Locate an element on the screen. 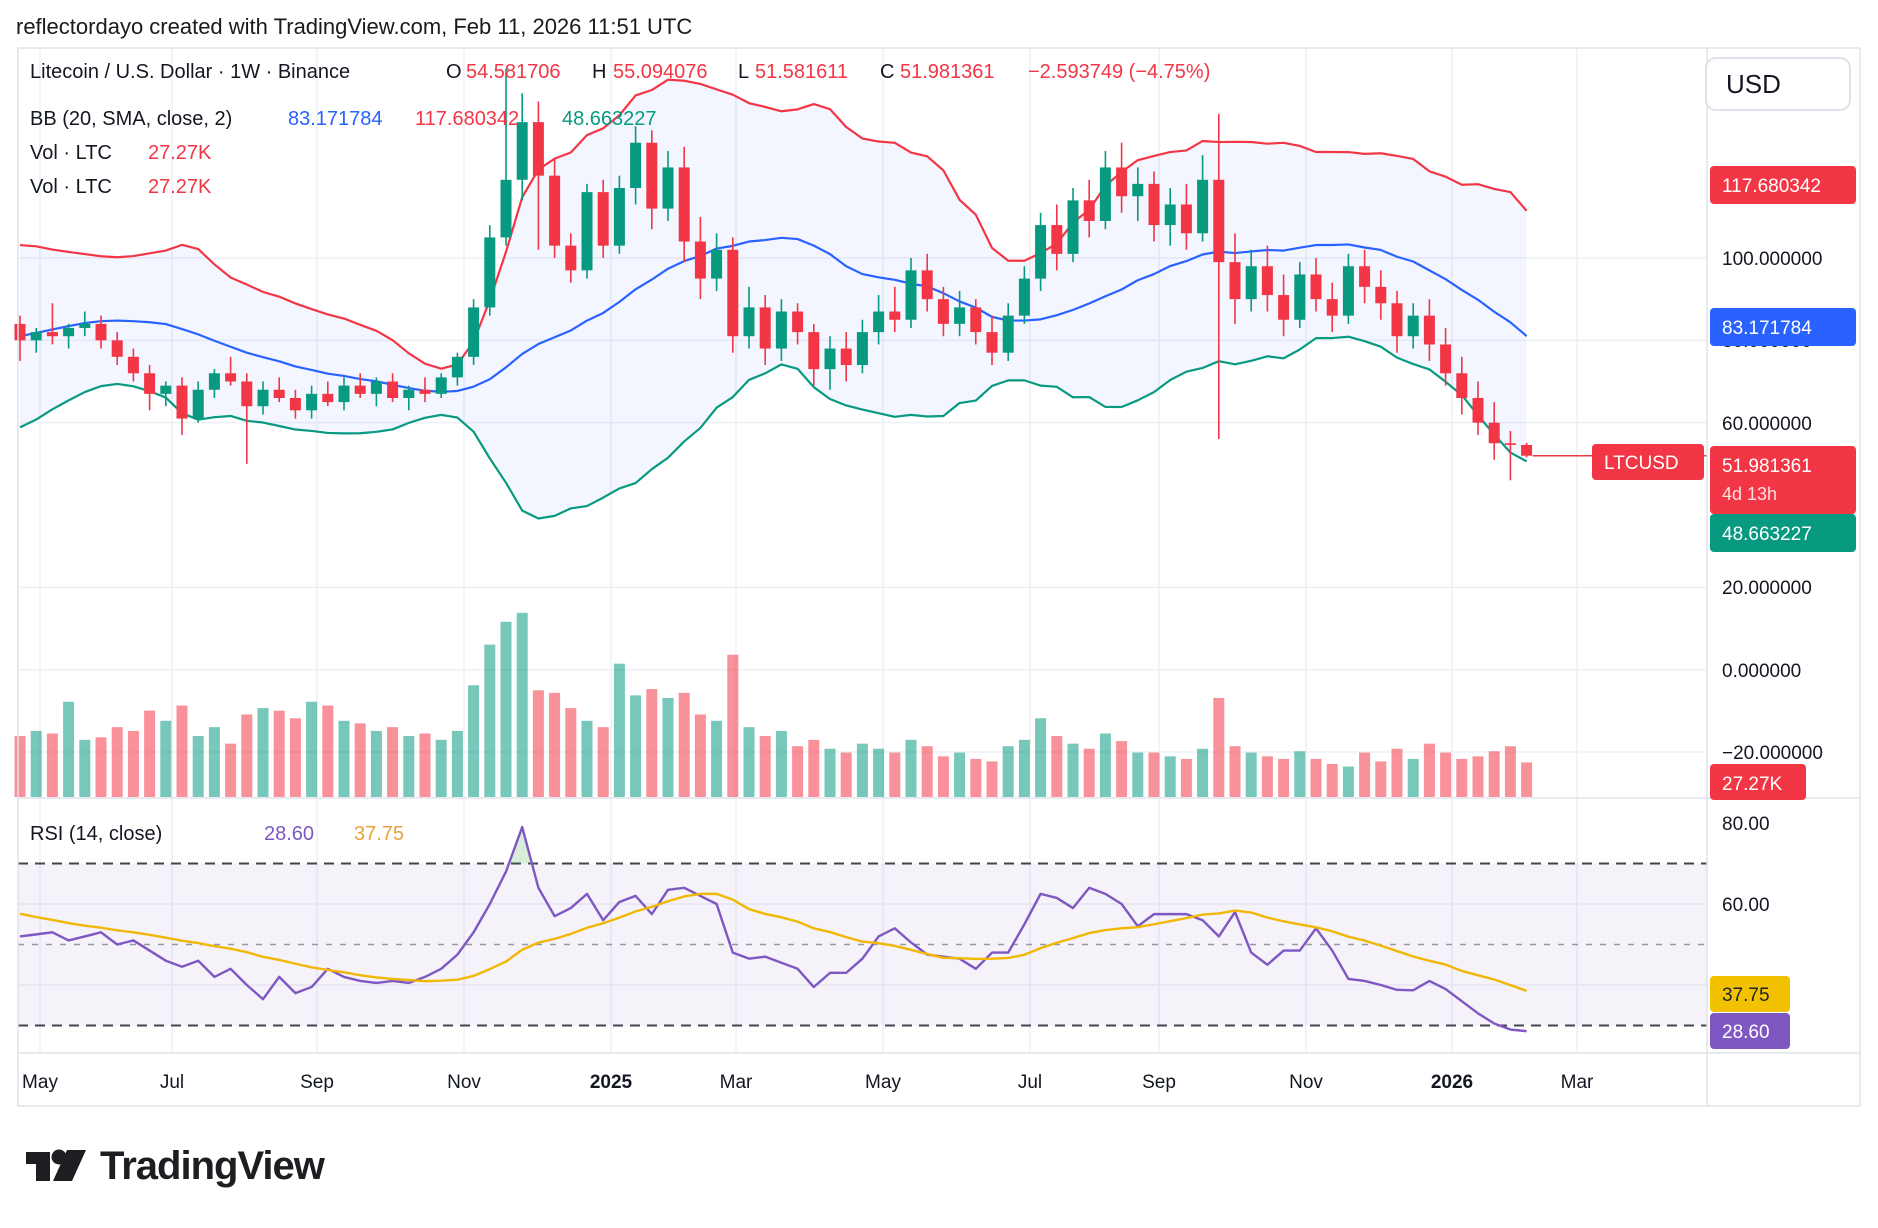  ohlc-low-value: 51.581611 is located at coordinates (801, 72).